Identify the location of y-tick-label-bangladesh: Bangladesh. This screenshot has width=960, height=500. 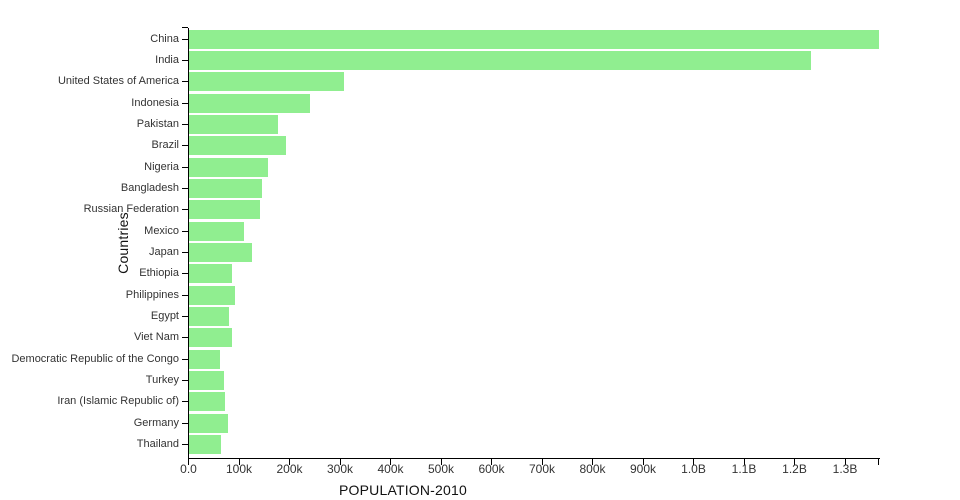
(149, 187).